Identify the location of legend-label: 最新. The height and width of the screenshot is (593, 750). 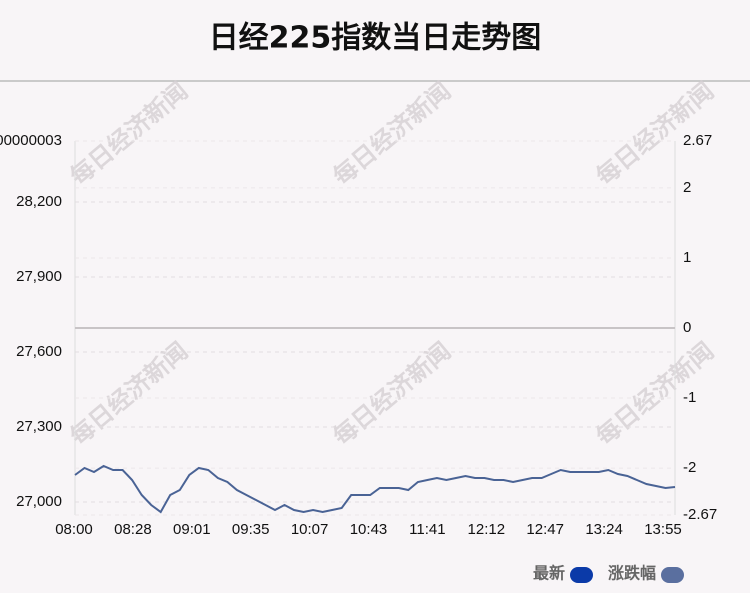
(549, 573).